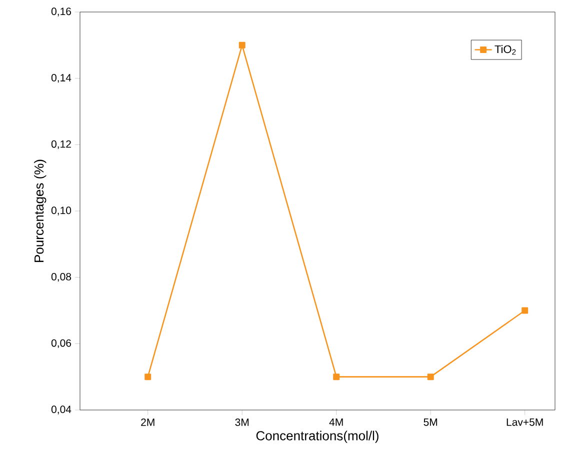 The width and height of the screenshot is (568, 475). I want to click on y-tick-label: 0,10, so click(61, 211).